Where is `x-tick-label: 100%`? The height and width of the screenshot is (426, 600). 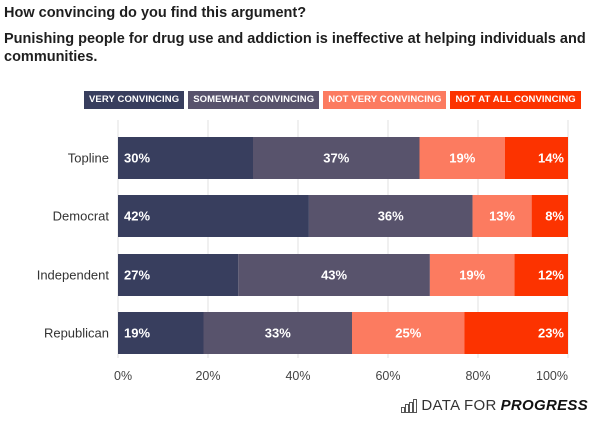
x-tick-label: 100% is located at coordinates (552, 376).